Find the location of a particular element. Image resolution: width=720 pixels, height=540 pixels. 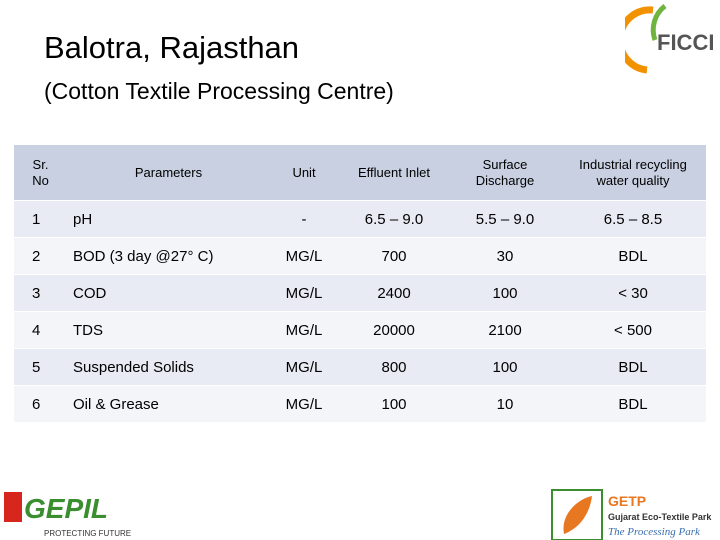

table-cell: 6.5 – 9.0 is located at coordinates (394, 219).